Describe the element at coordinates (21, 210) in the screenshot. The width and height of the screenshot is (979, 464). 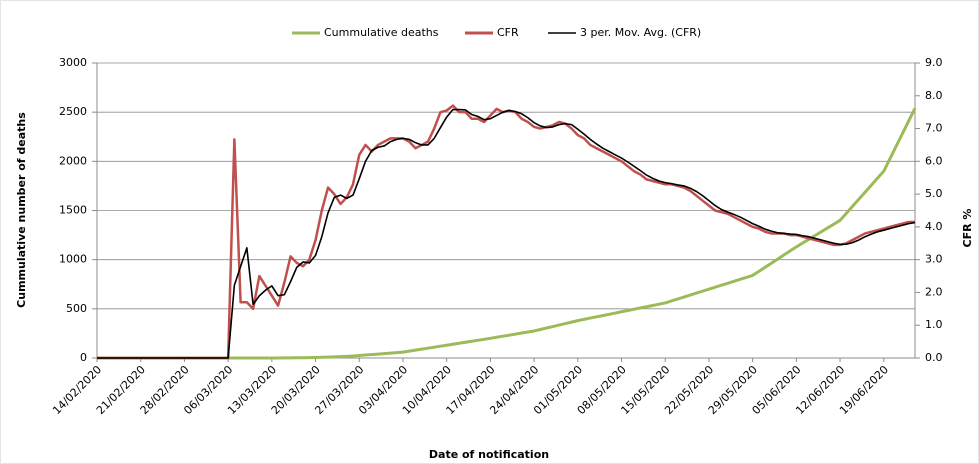
I see `y-axis-title: Cummulative number of deaths` at that location.